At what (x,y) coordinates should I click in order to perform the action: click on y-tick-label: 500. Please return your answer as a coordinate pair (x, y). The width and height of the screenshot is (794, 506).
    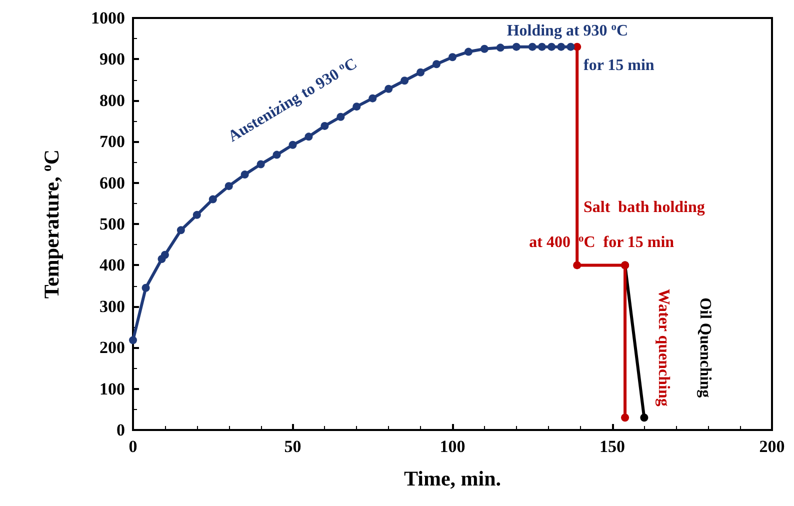
    Looking at the image, I should click on (112, 224).